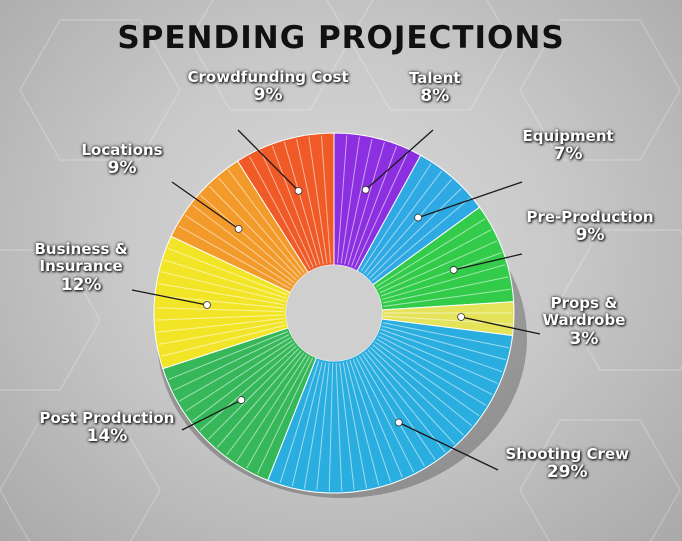 The height and width of the screenshot is (541, 682). I want to click on leader-line-equipment, so click(470, 200).